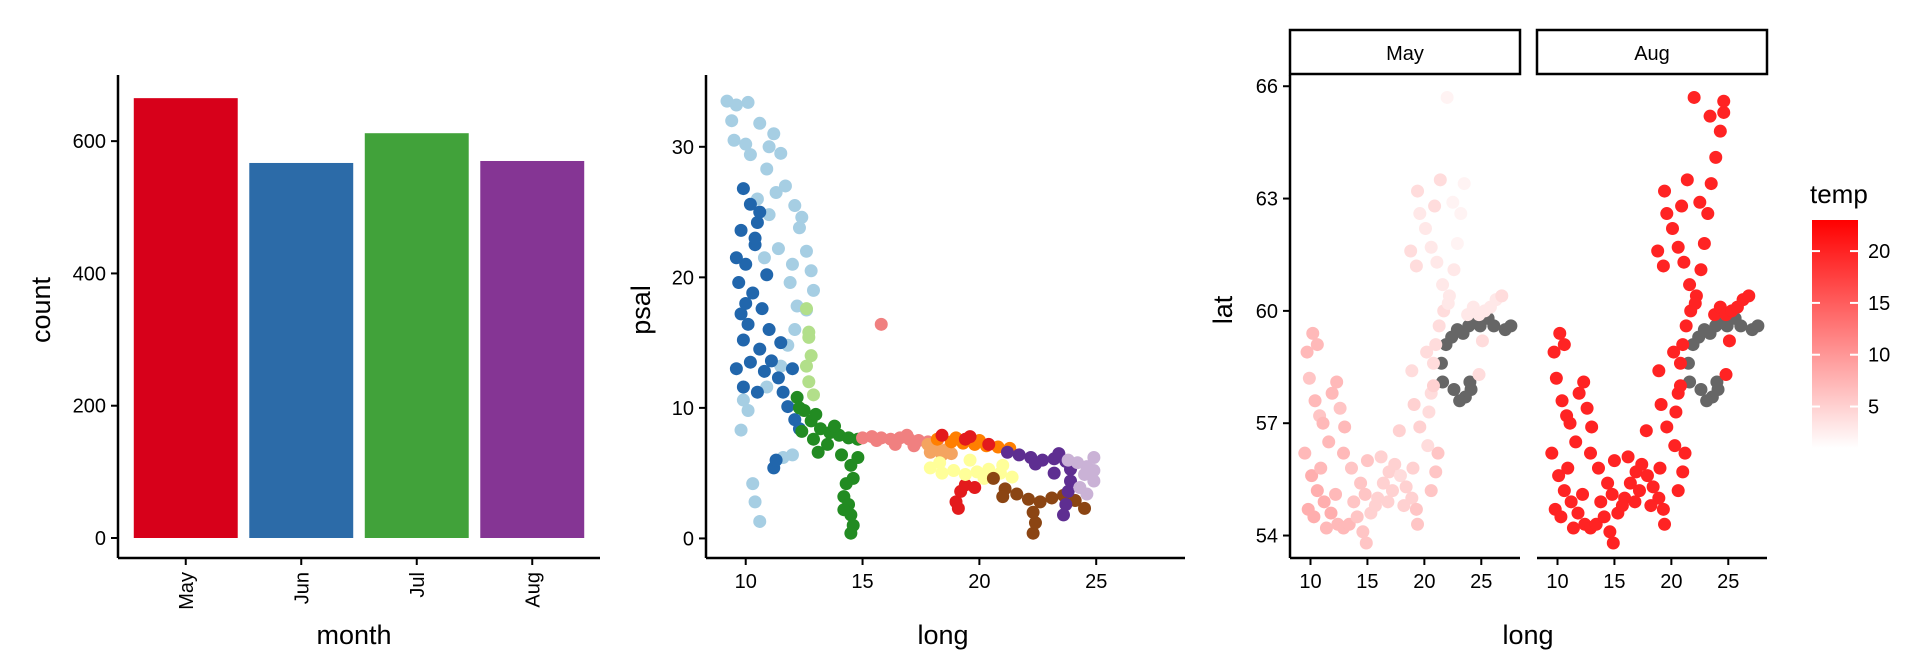 Image resolution: width=1920 pixels, height=672 pixels. What do you see at coordinates (1873, 408) in the screenshot?
I see `legend-tick-label: 5` at bounding box center [1873, 408].